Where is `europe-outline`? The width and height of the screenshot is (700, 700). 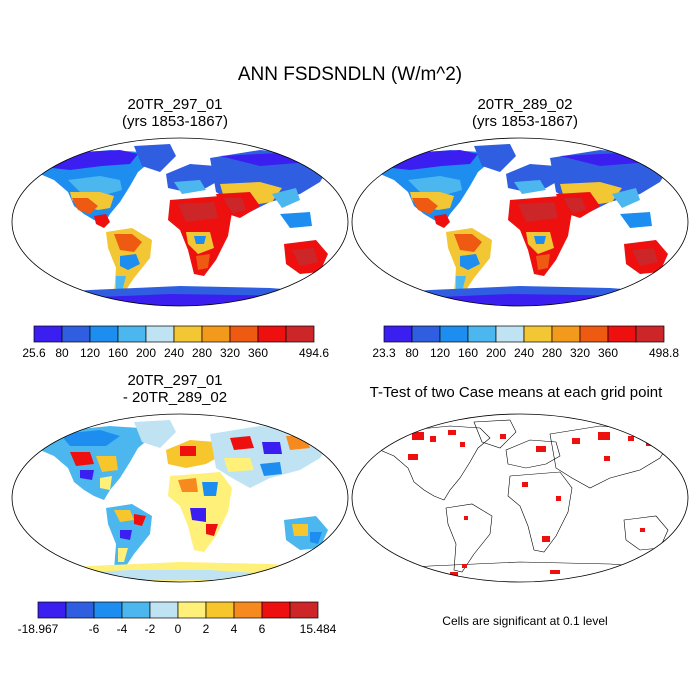 europe-outline is located at coordinates (533, 454).